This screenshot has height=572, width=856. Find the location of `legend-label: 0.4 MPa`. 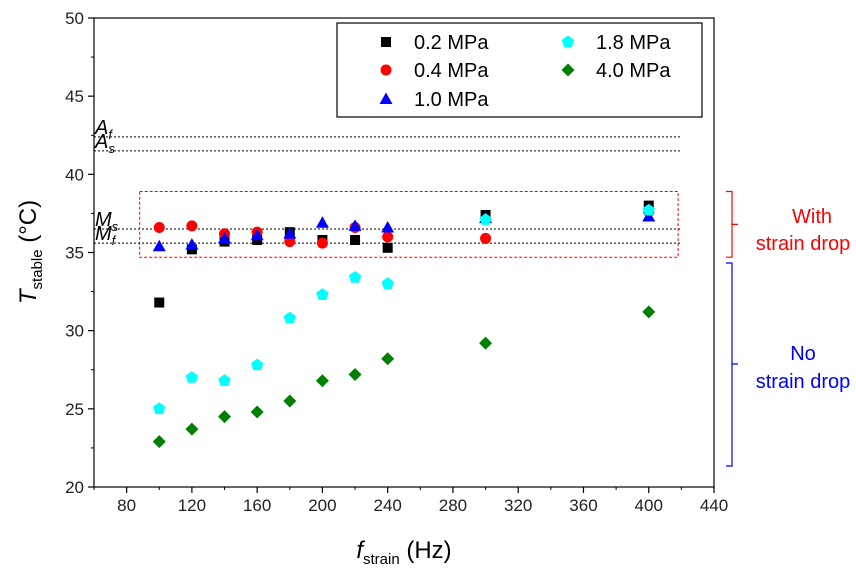

legend-label: 0.4 MPa is located at coordinates (451, 71).